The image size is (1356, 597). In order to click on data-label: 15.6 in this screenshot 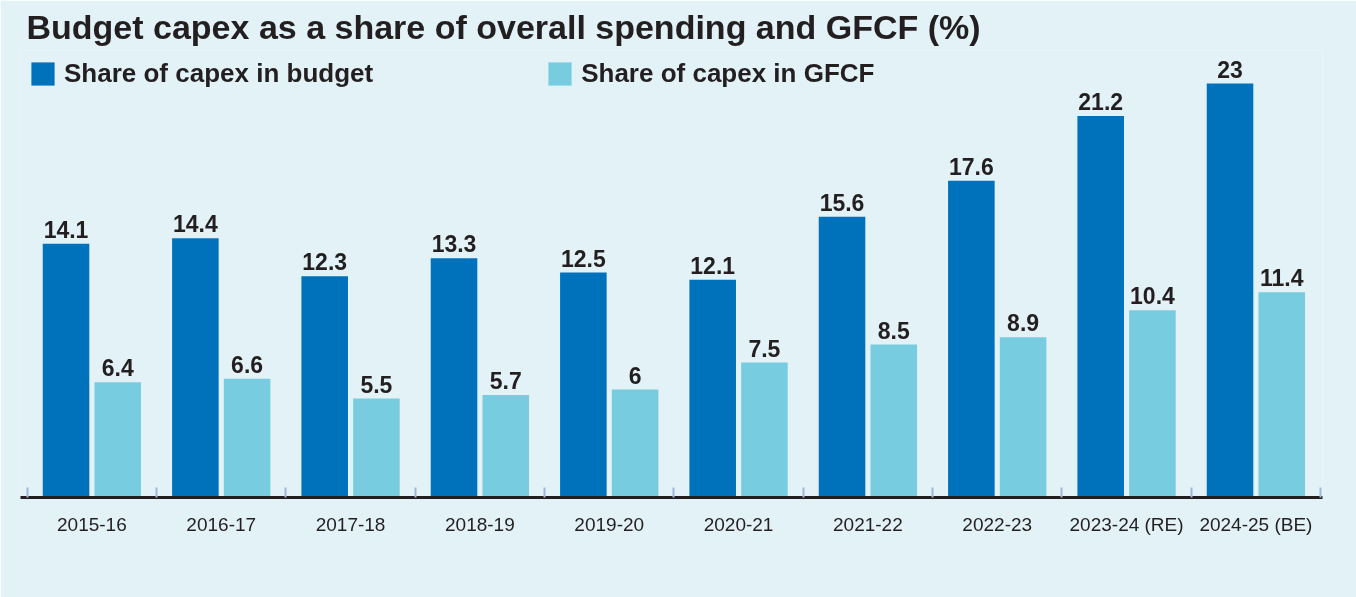, I will do `click(842, 202)`.